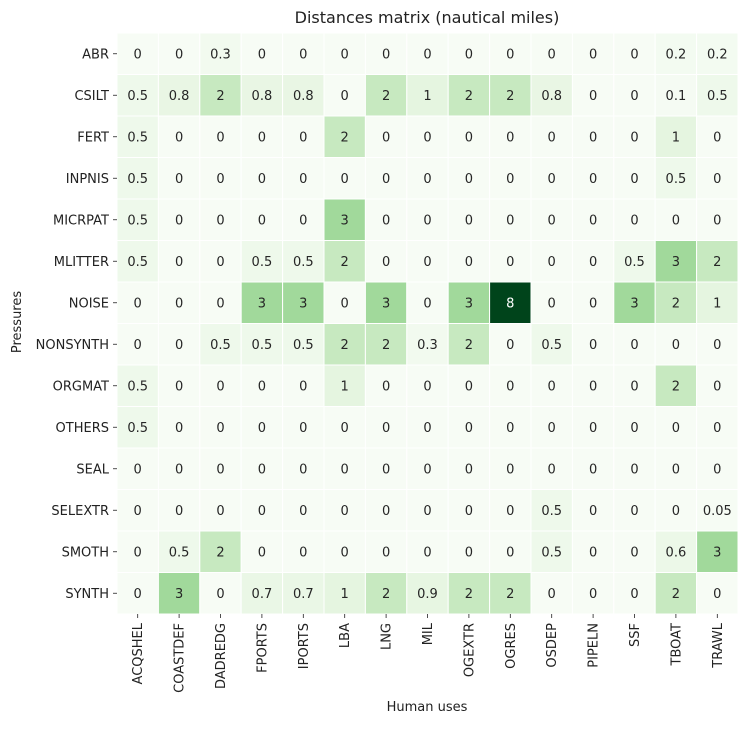  What do you see at coordinates (87, 179) in the screenshot?
I see `y-tick-label: INPNIS` at bounding box center [87, 179].